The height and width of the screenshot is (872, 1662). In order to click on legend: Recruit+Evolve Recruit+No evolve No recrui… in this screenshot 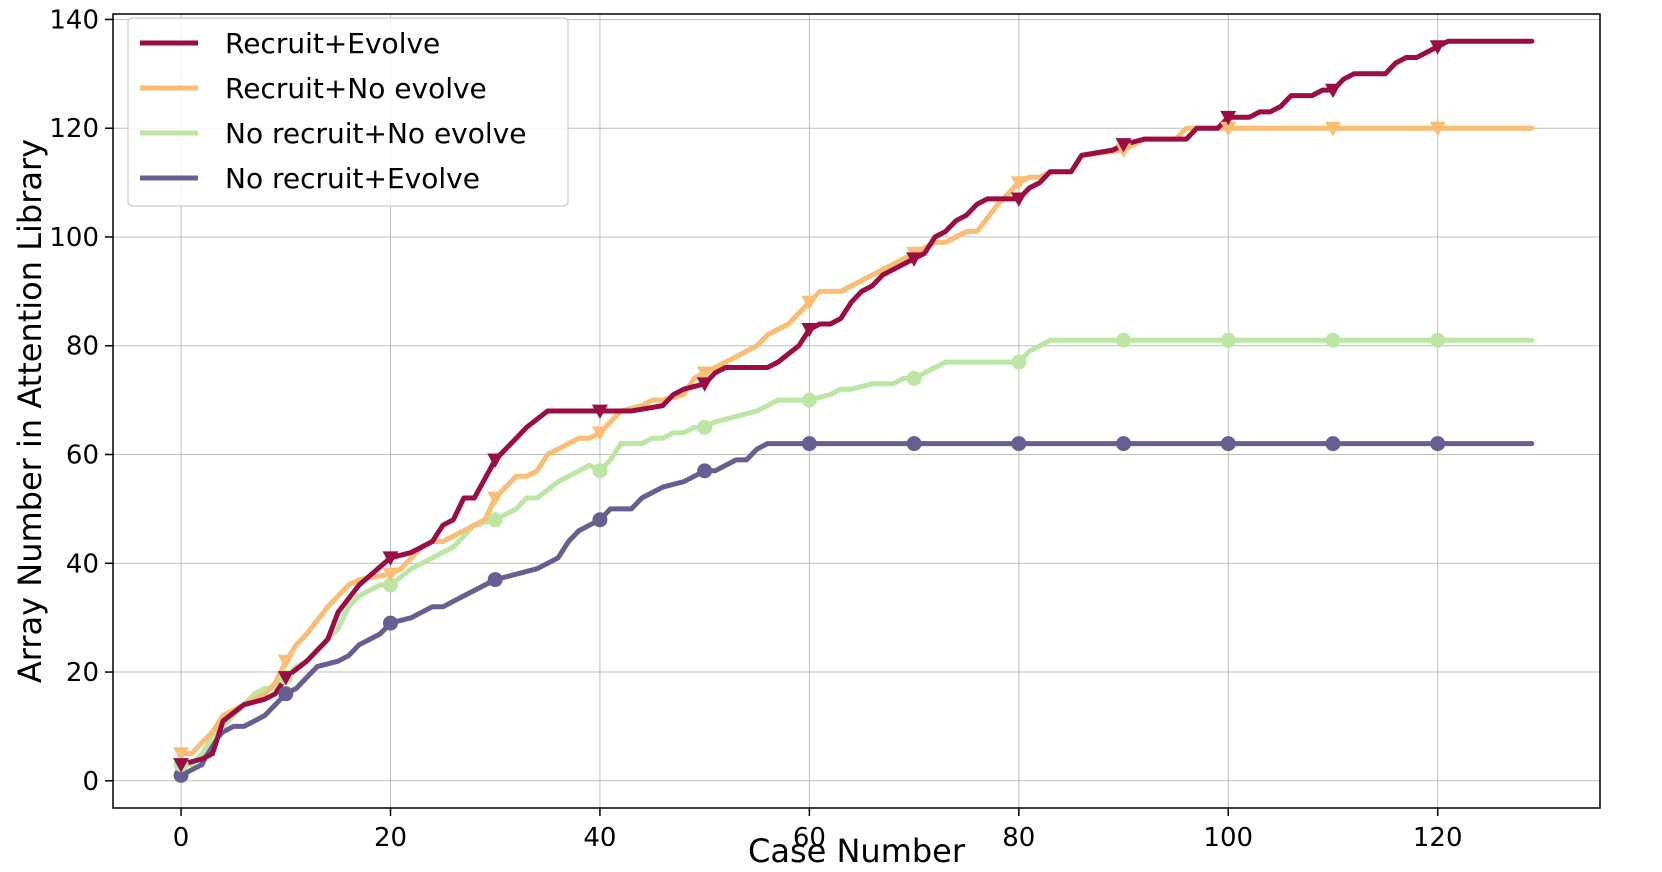, I will do `click(348, 112)`.